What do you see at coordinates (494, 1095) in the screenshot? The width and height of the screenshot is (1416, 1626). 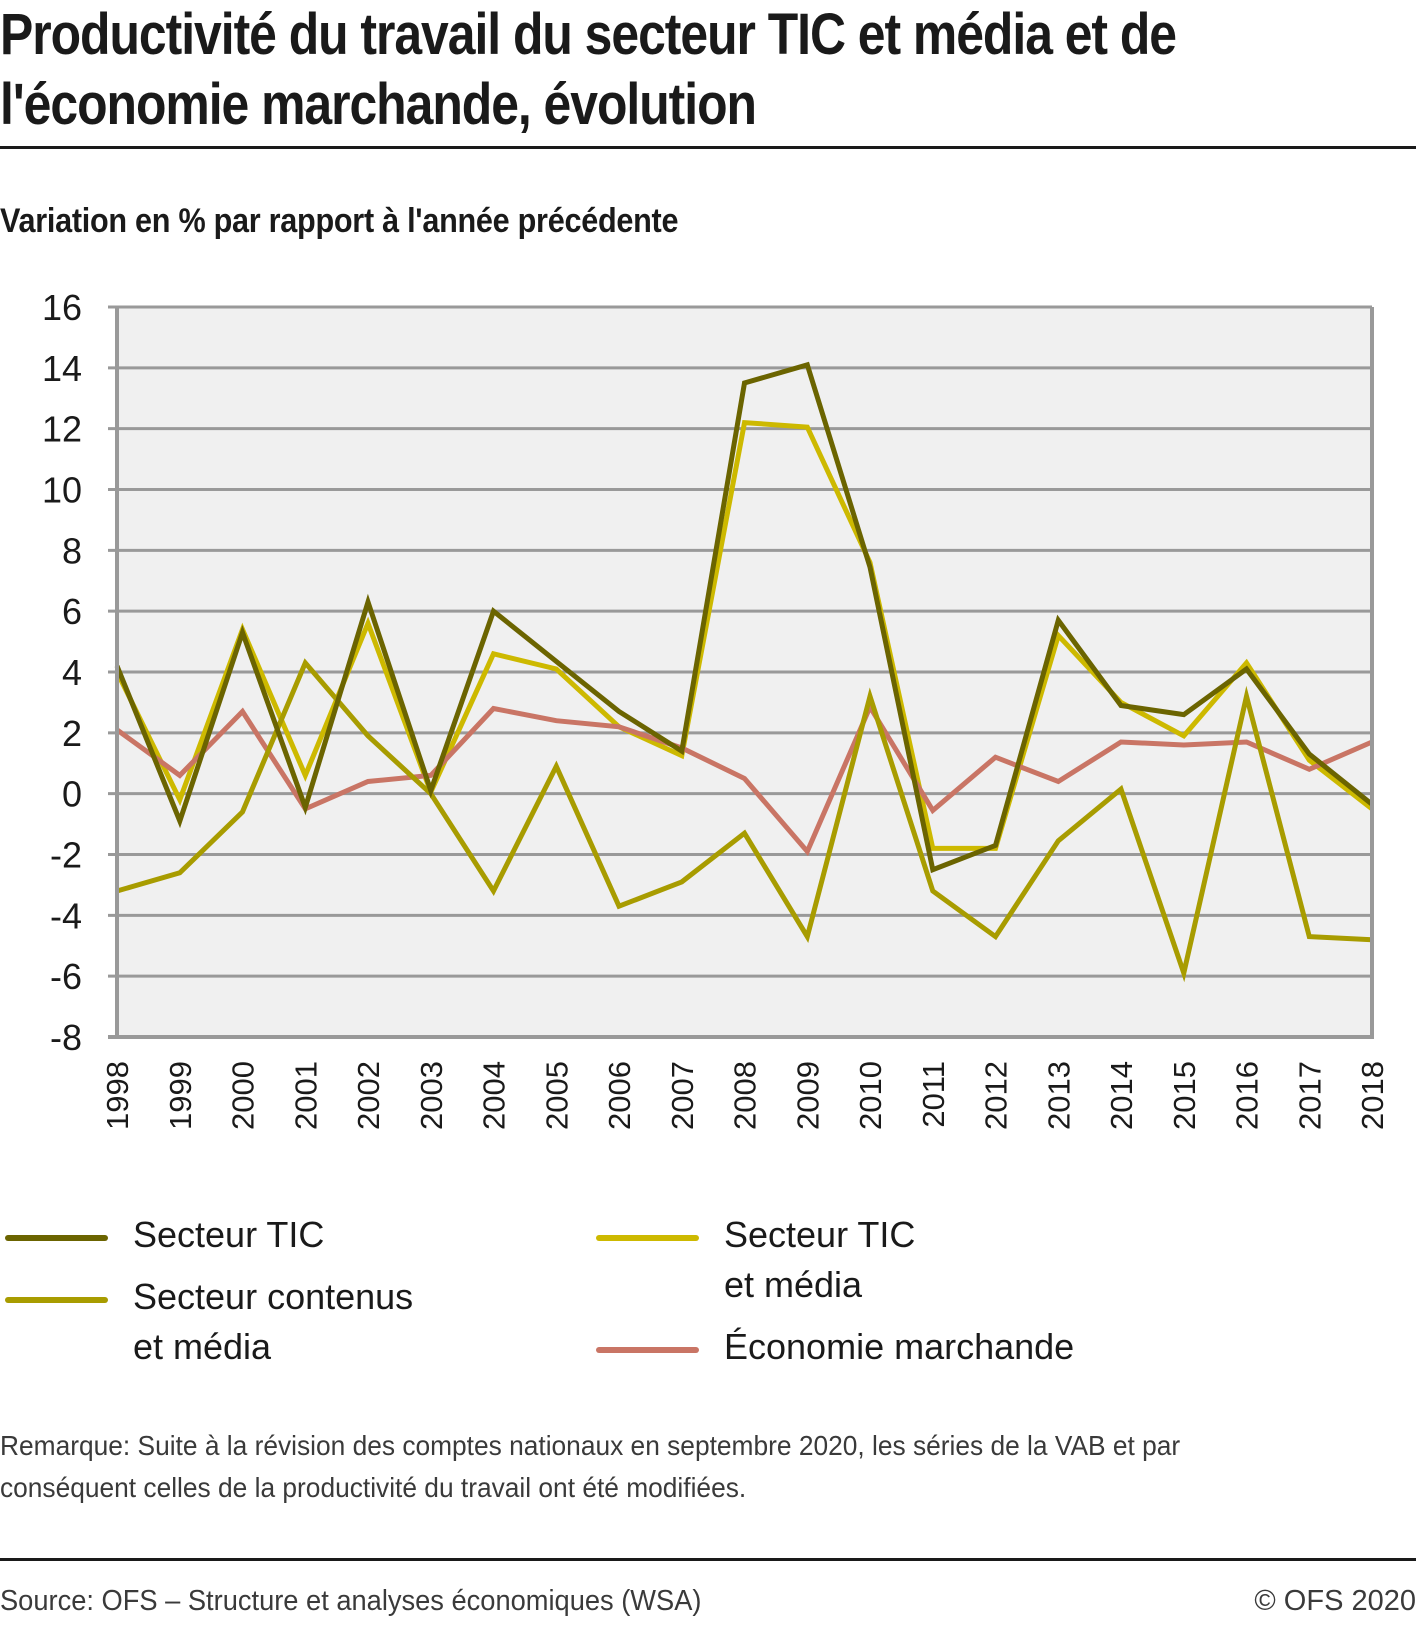 I see `x-tick-label: 2004` at bounding box center [494, 1095].